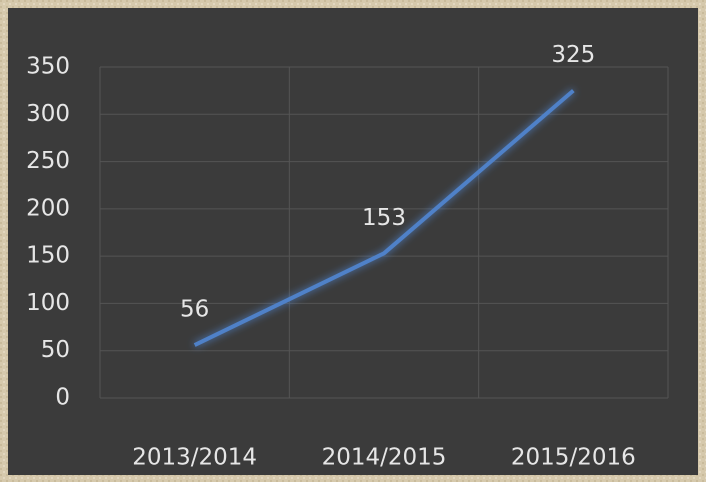  What do you see at coordinates (573, 55) in the screenshot?
I see `data-label: 325` at bounding box center [573, 55].